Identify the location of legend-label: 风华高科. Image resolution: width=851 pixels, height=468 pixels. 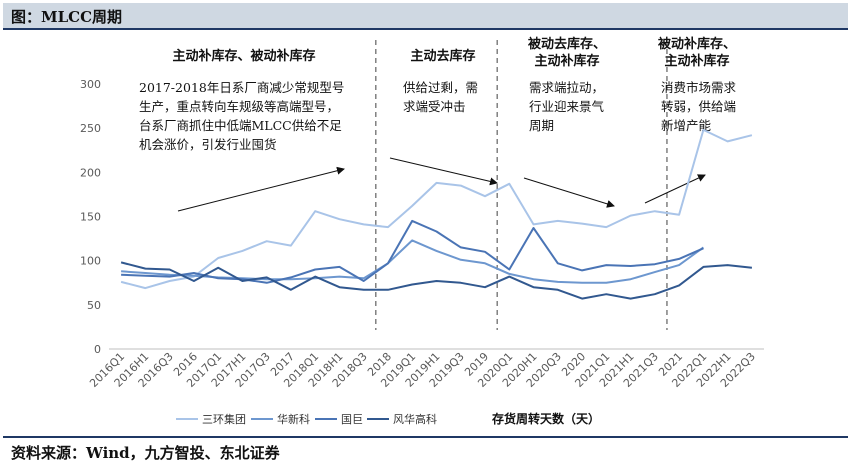
(415, 419).